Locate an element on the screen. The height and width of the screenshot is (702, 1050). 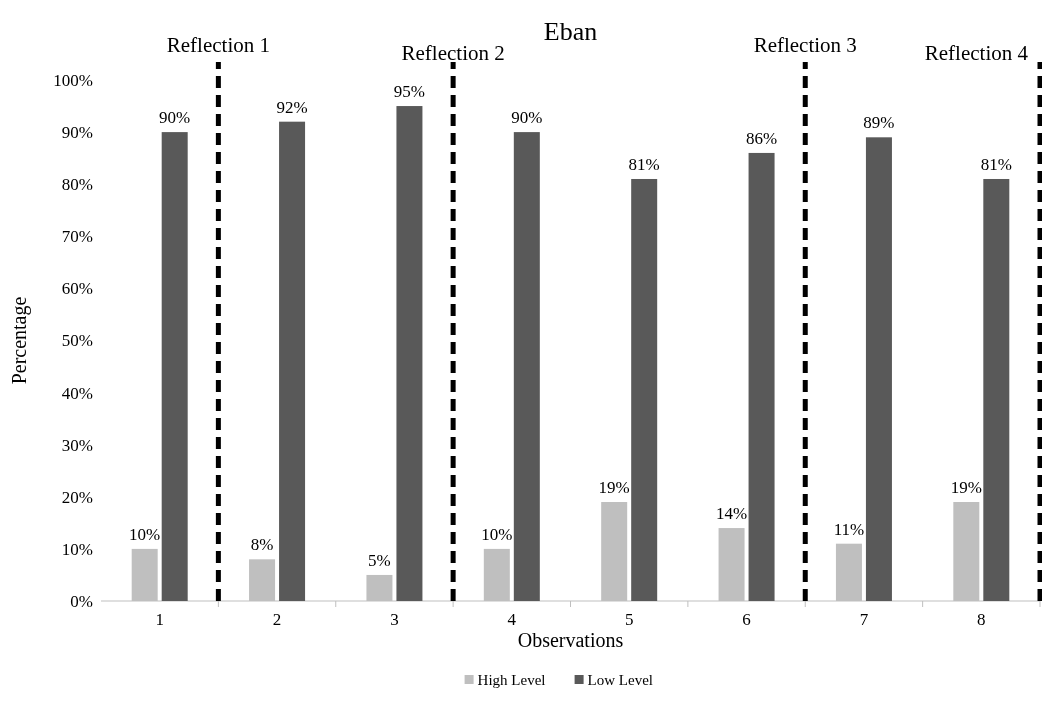
data-label: 86% is located at coordinates (761, 138).